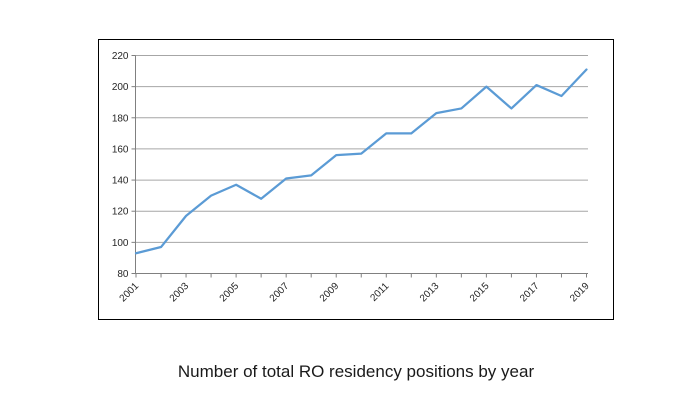 The height and width of the screenshot is (400, 674). Describe the element at coordinates (123, 274) in the screenshot. I see `y-tick-label: 80` at that location.